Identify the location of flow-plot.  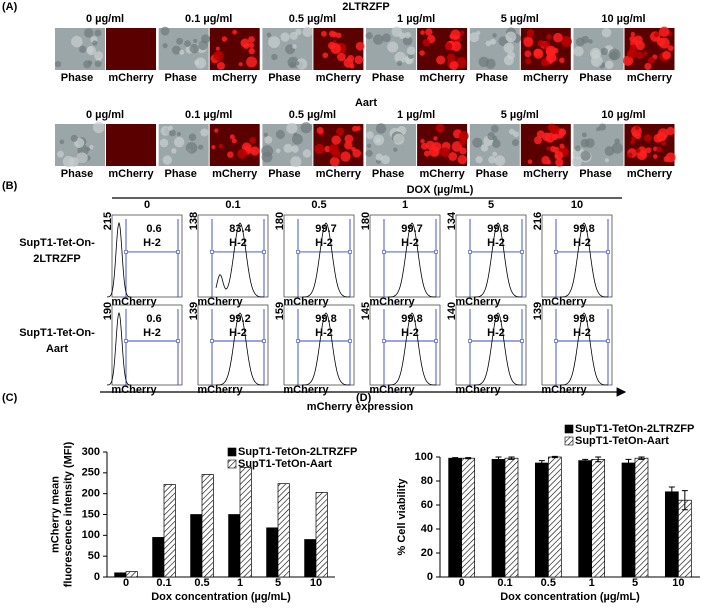
(319, 256).